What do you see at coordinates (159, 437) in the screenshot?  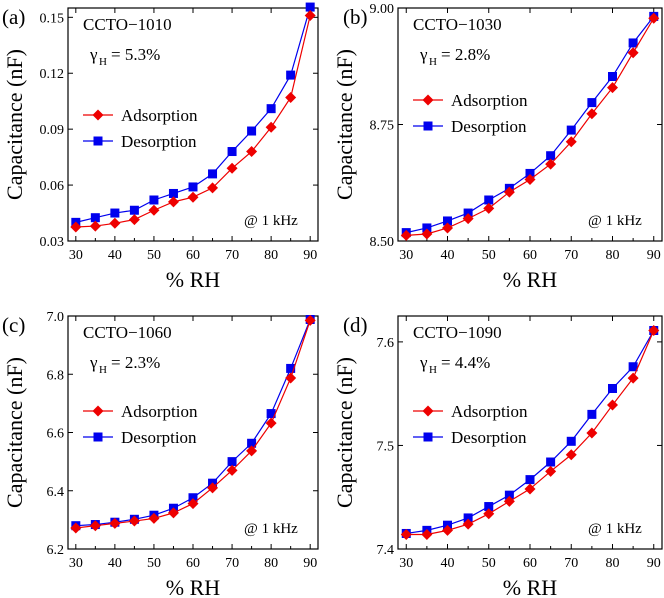 I see `legend-label: Desorption` at bounding box center [159, 437].